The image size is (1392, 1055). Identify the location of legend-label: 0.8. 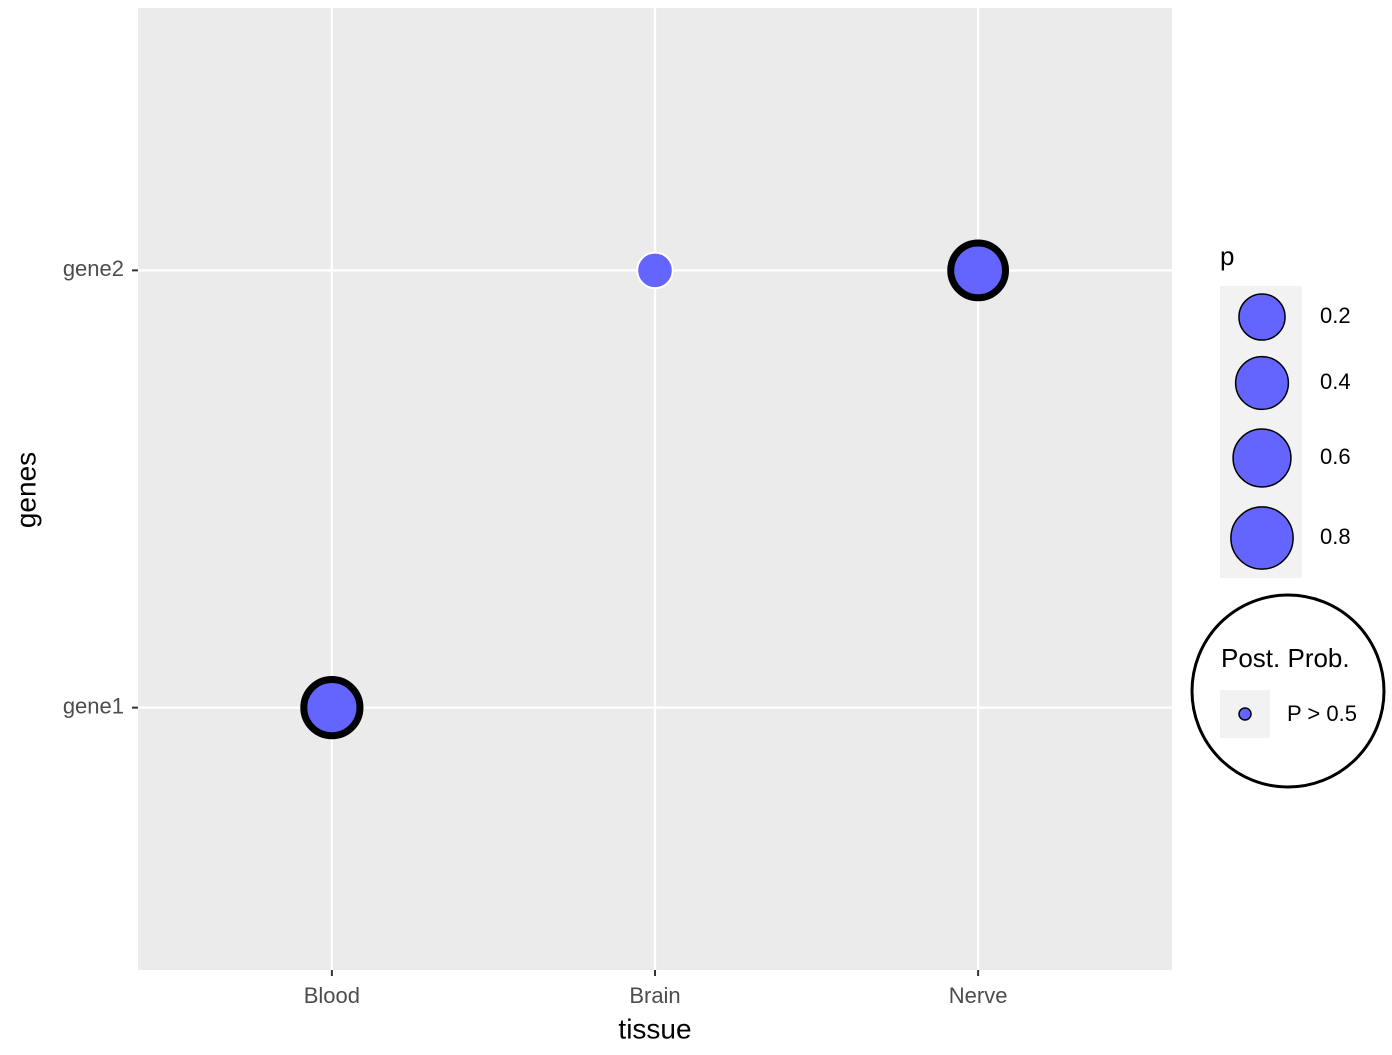
(1335, 536).